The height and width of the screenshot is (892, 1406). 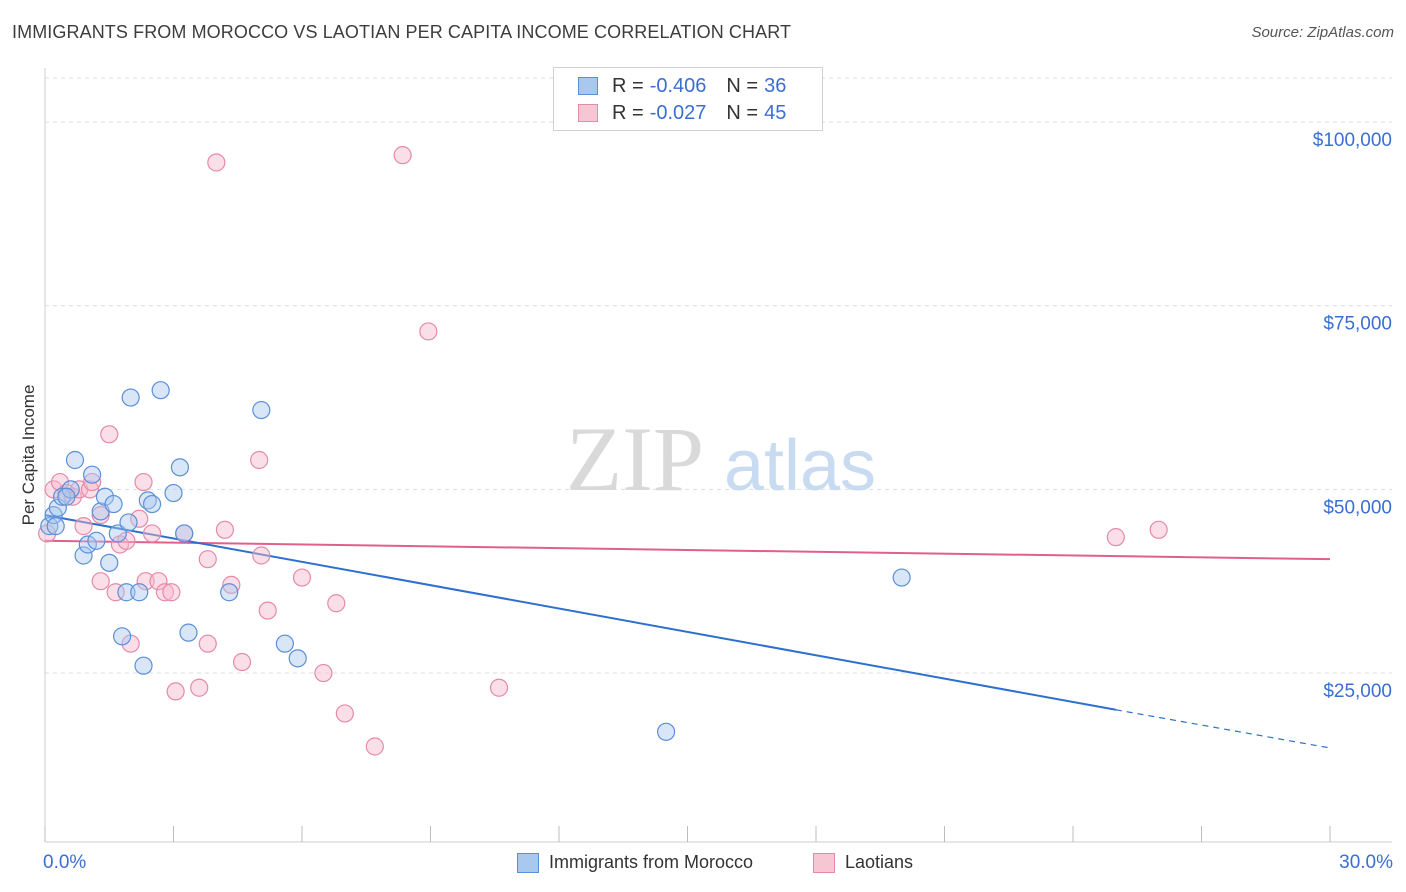 What do you see at coordinates (678, 112) in the screenshot?
I see `legend-r-value: -0.027` at bounding box center [678, 112].